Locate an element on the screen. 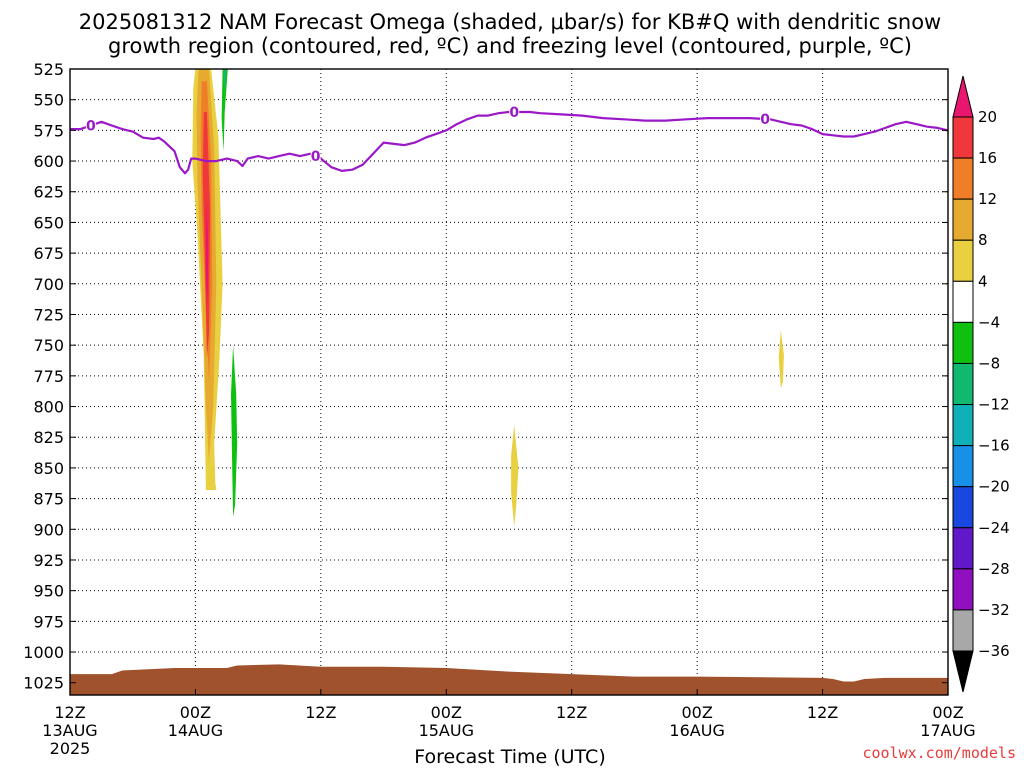  colorbar-level-label: 16 is located at coordinates (987, 158).